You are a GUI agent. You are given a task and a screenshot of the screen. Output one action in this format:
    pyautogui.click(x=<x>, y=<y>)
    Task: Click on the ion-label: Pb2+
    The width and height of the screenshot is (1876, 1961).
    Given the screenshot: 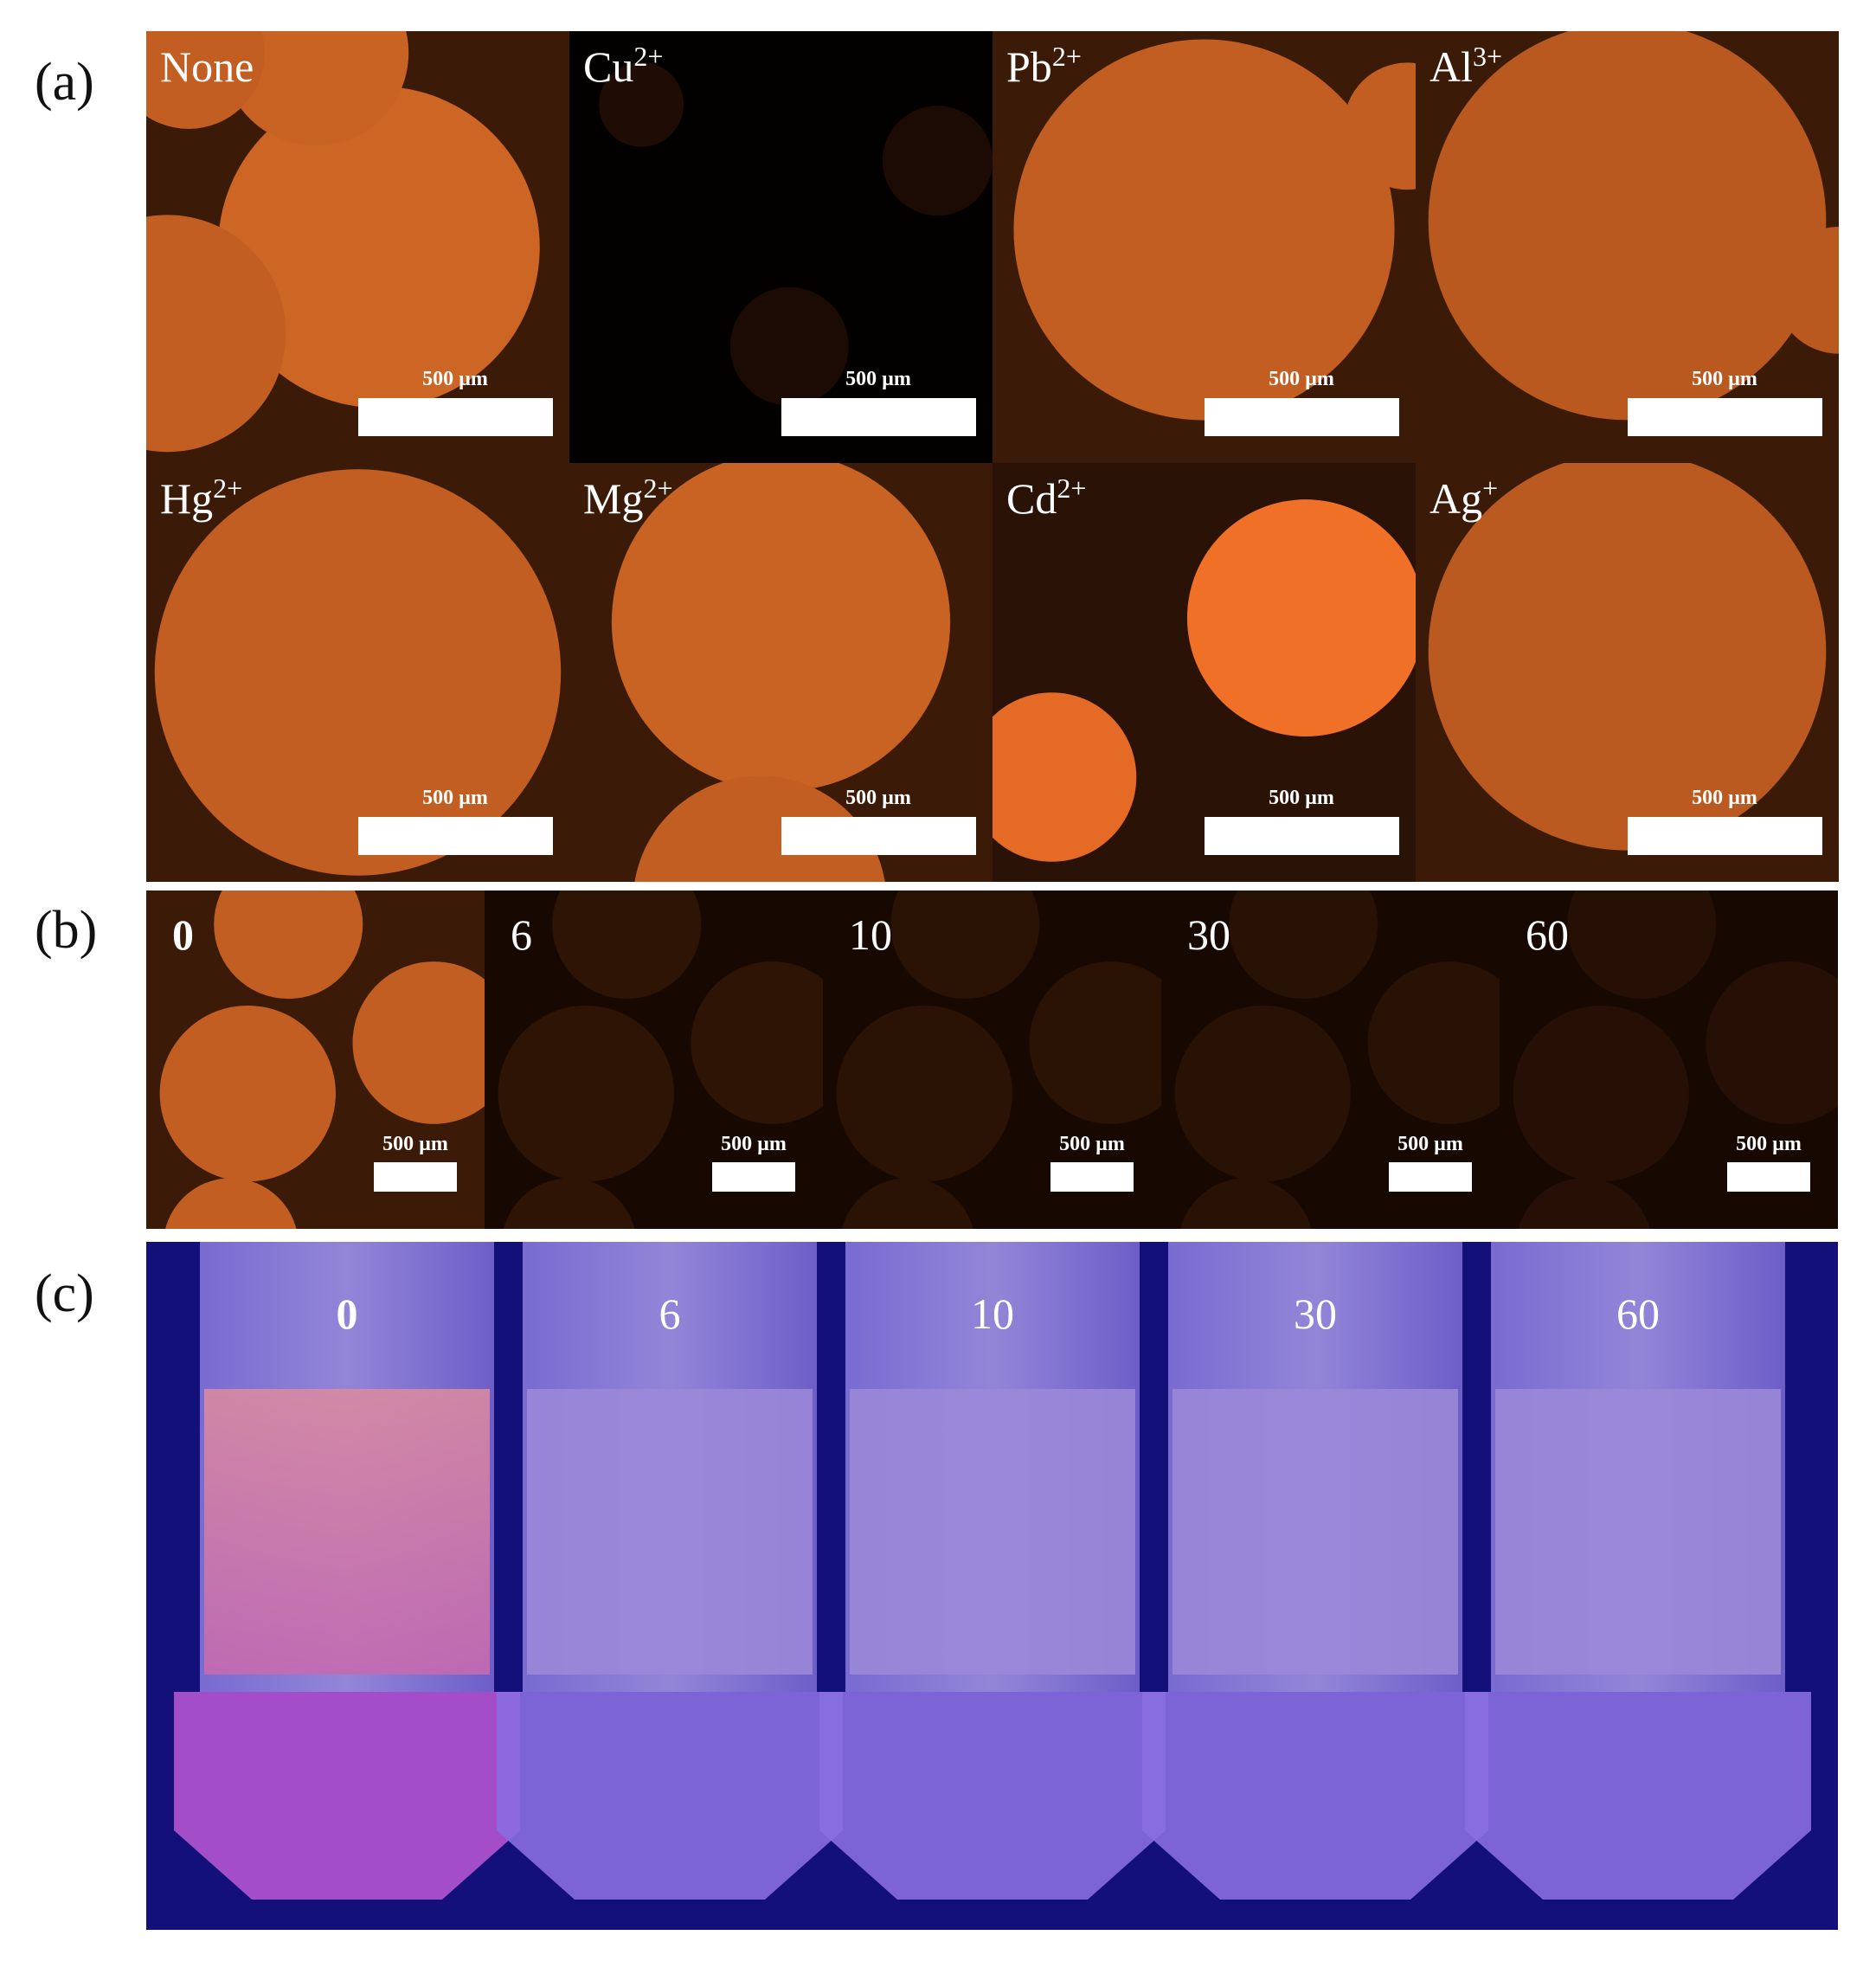 What is the action you would take?
    pyautogui.click(x=1044, y=66)
    